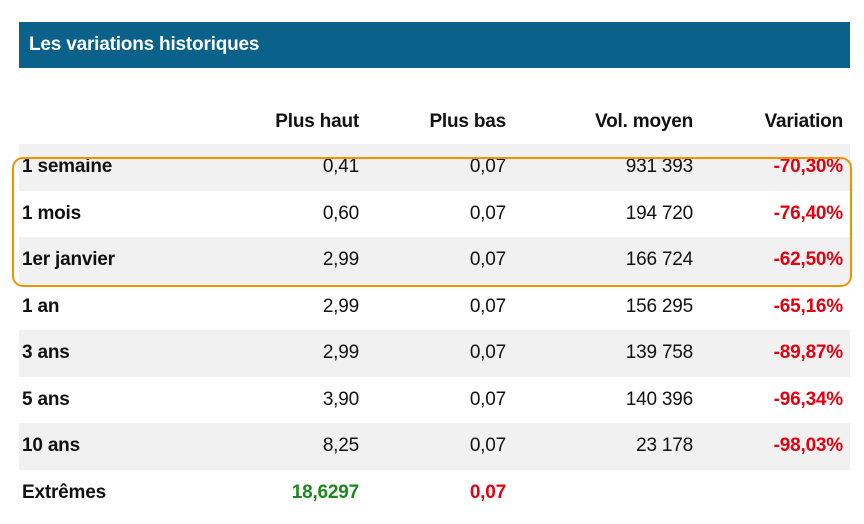 The image size is (864, 524). What do you see at coordinates (51, 213) in the screenshot?
I see `row-period: 1 mois` at bounding box center [51, 213].